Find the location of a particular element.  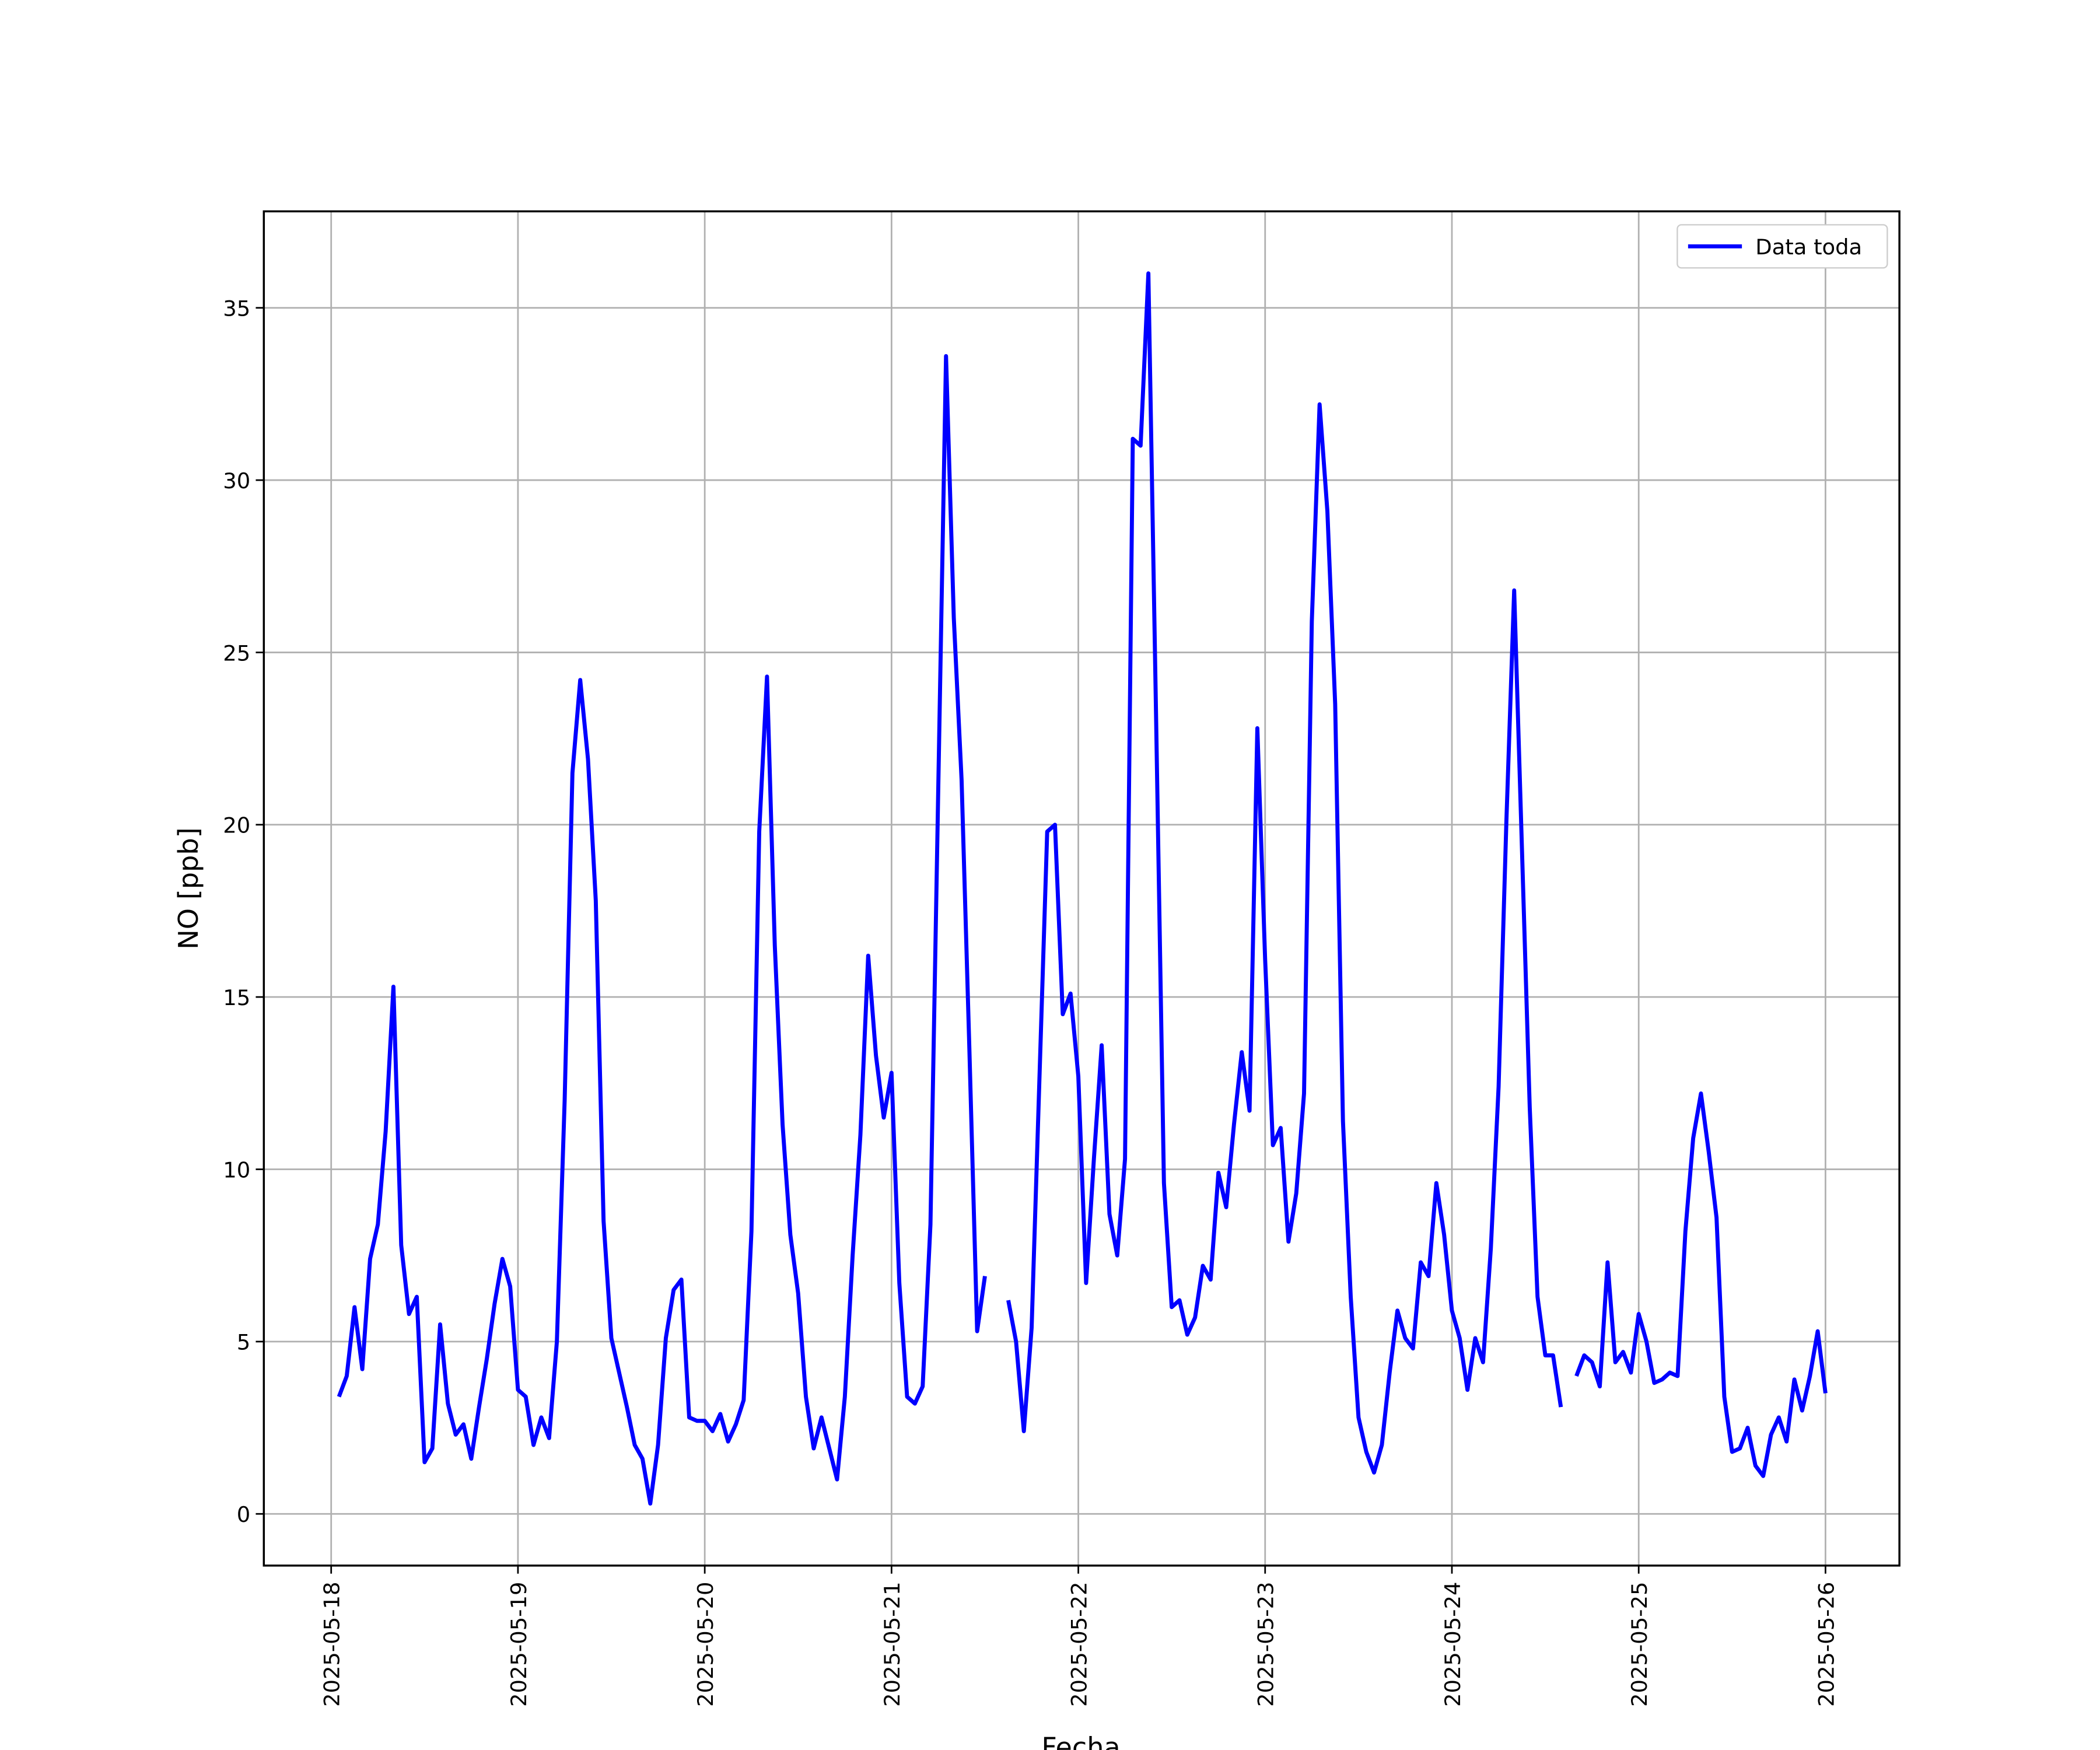

y-tick-label: 35 is located at coordinates (236, 308).